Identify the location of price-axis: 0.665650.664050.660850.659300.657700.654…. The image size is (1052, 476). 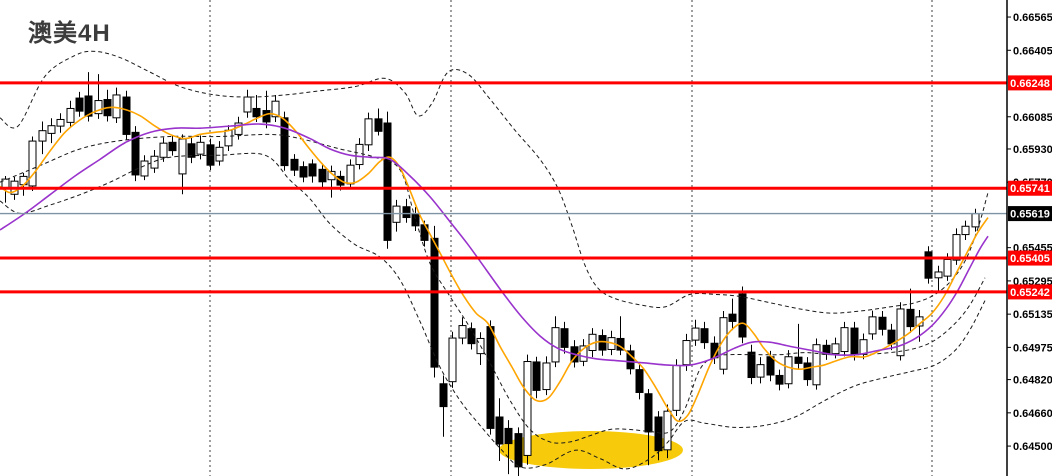
(1029, 238).